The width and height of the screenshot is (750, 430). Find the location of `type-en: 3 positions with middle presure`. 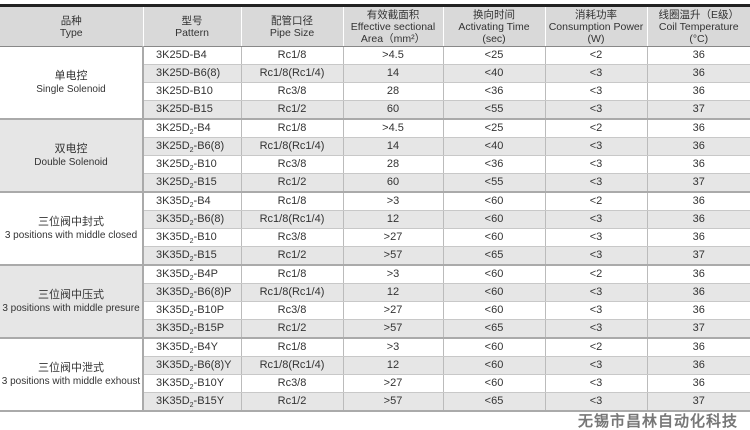

type-en: 3 positions with middle presure is located at coordinates (71, 309).